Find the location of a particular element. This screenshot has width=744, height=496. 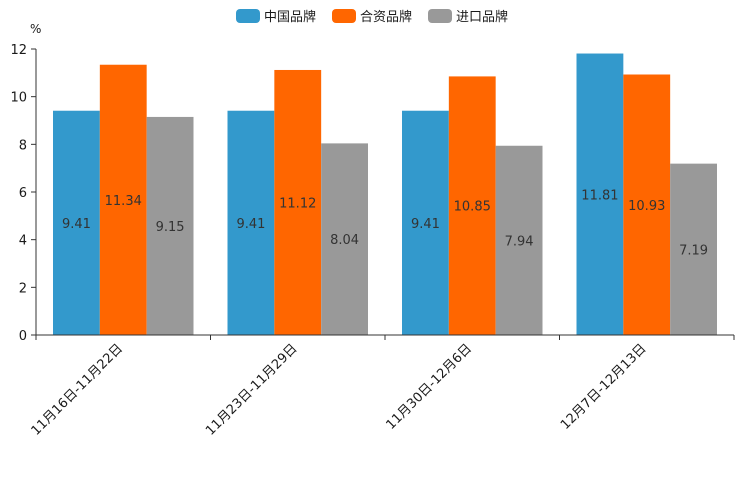

y-tick-label: 6 is located at coordinates (23, 193).